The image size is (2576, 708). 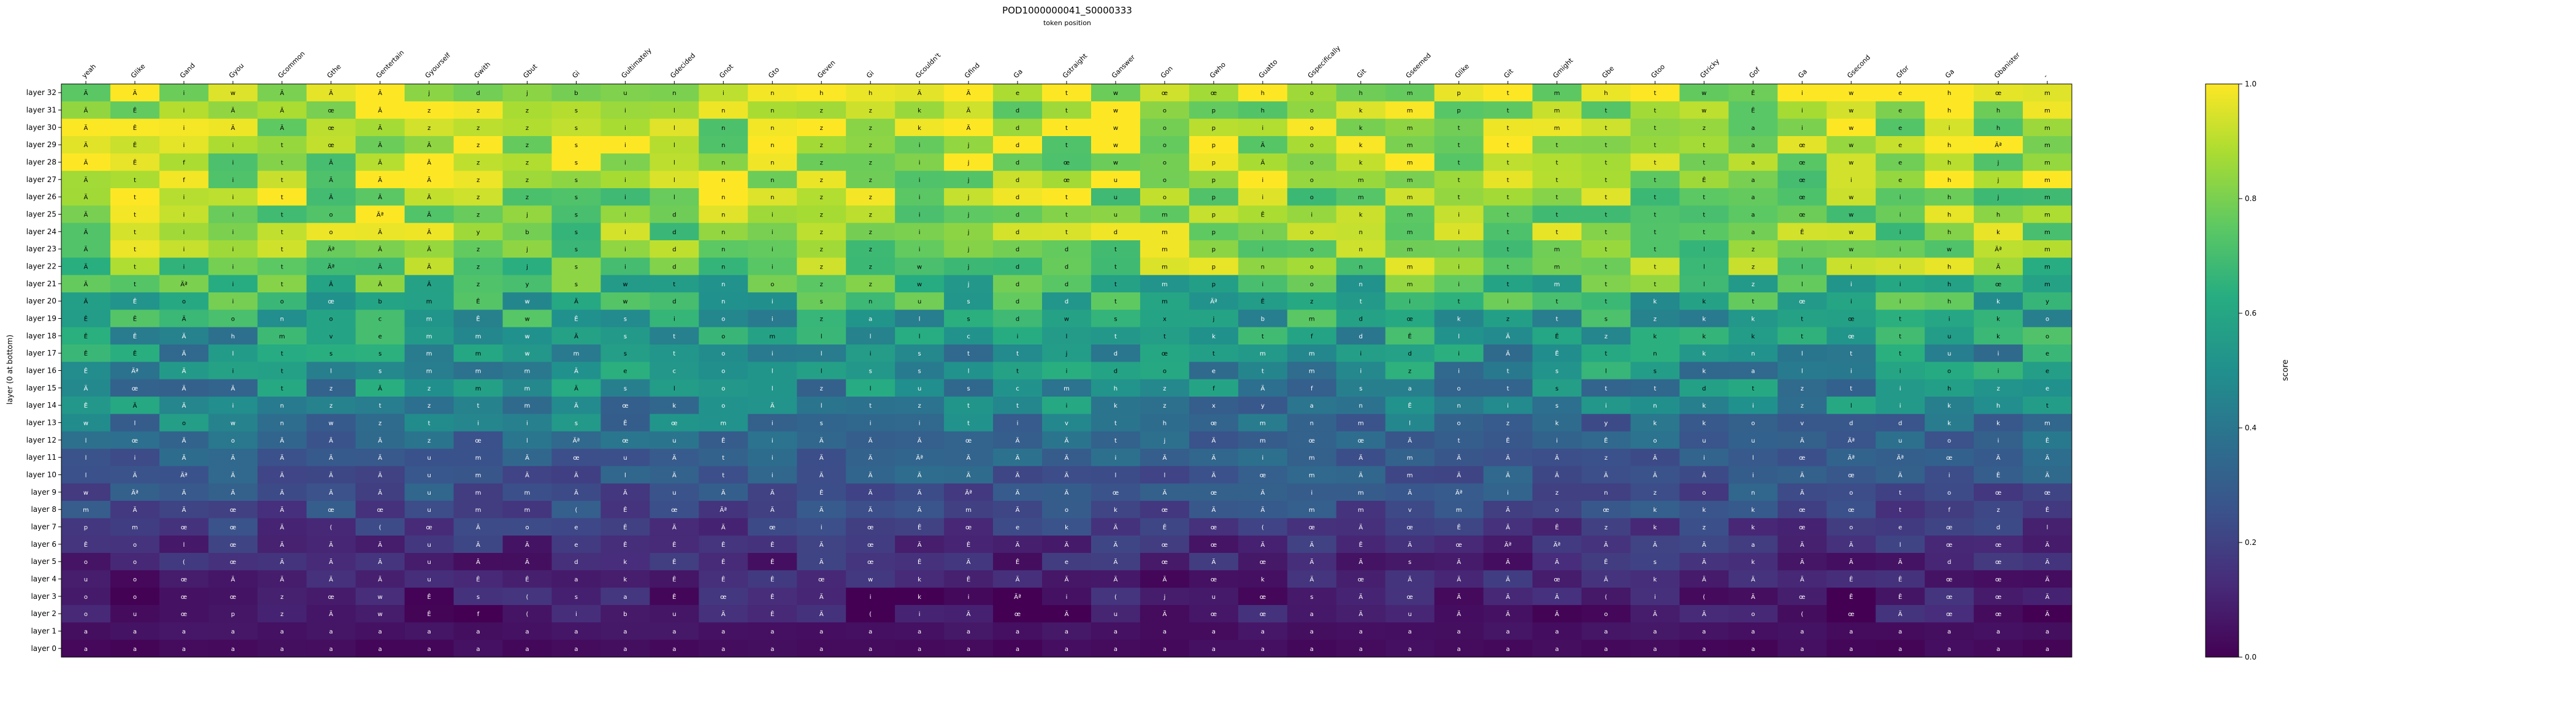 What do you see at coordinates (1361, 111) in the screenshot?
I see `cell-label: k` at bounding box center [1361, 111].